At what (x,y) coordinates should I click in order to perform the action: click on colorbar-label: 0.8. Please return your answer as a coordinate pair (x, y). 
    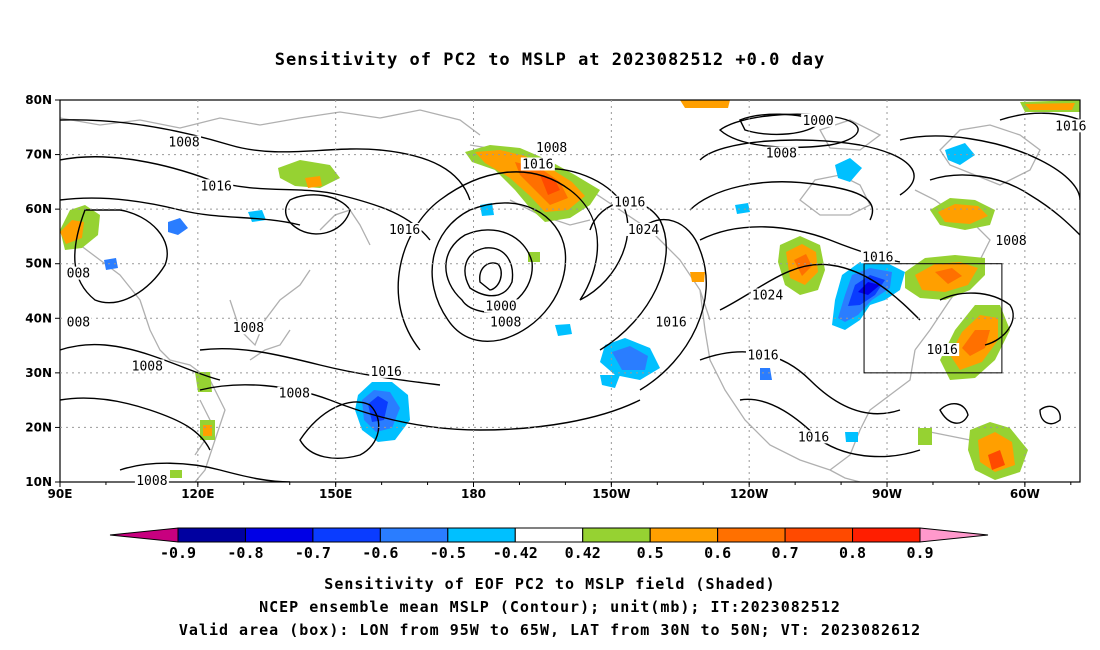
    Looking at the image, I should click on (852, 553).